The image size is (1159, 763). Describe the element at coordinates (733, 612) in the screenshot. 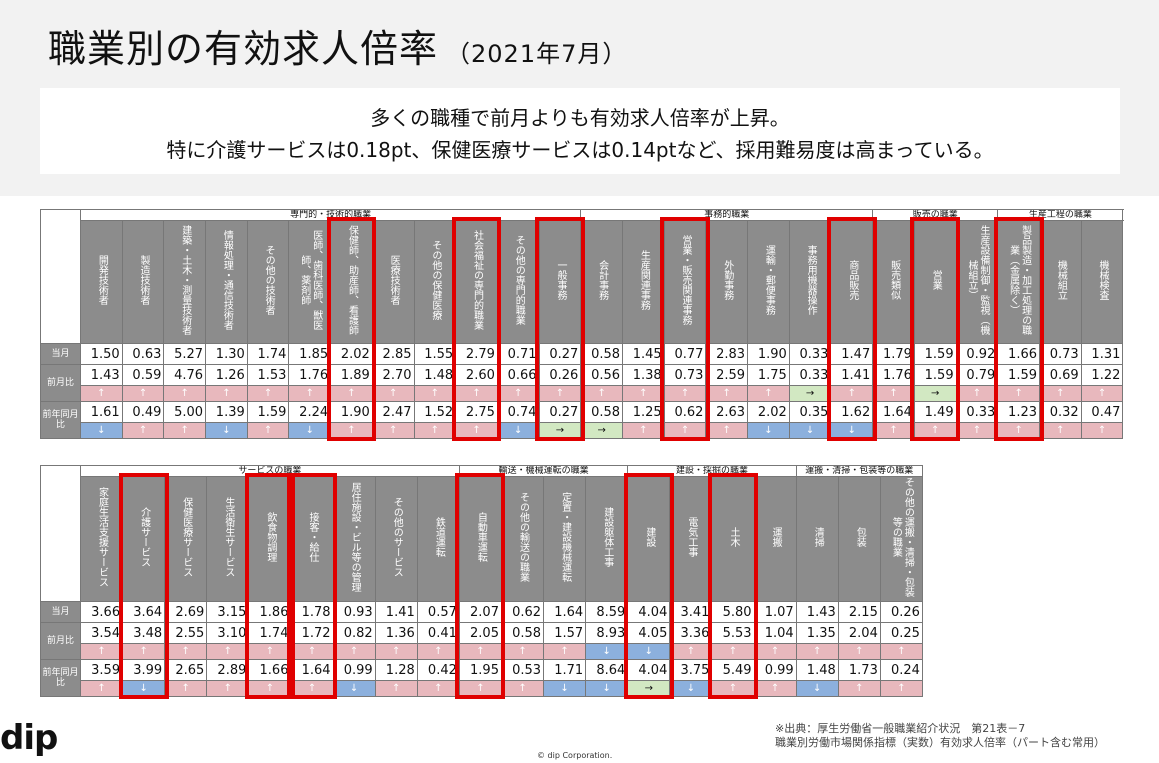

I see `current-value: 5.80` at that location.